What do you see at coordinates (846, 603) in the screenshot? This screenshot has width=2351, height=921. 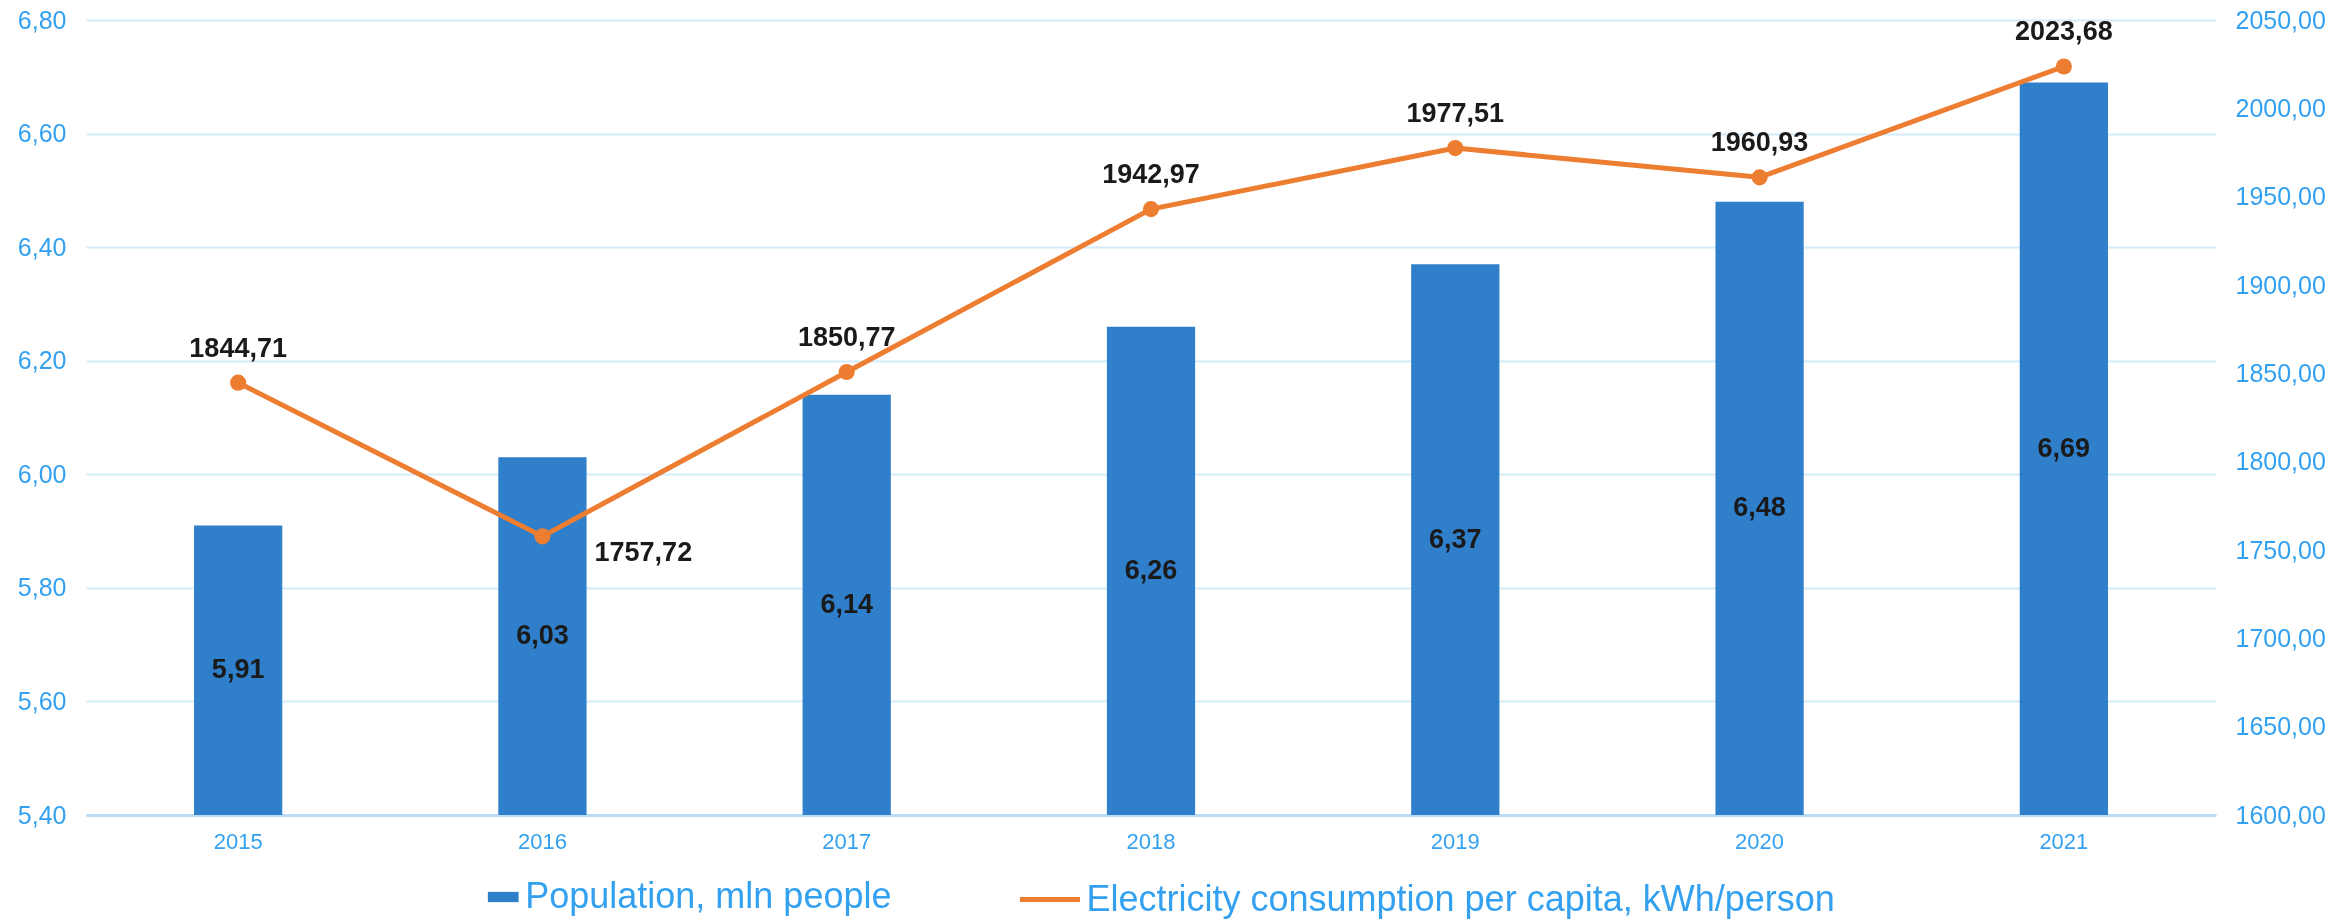 I see `data-label: 6,14` at bounding box center [846, 603].